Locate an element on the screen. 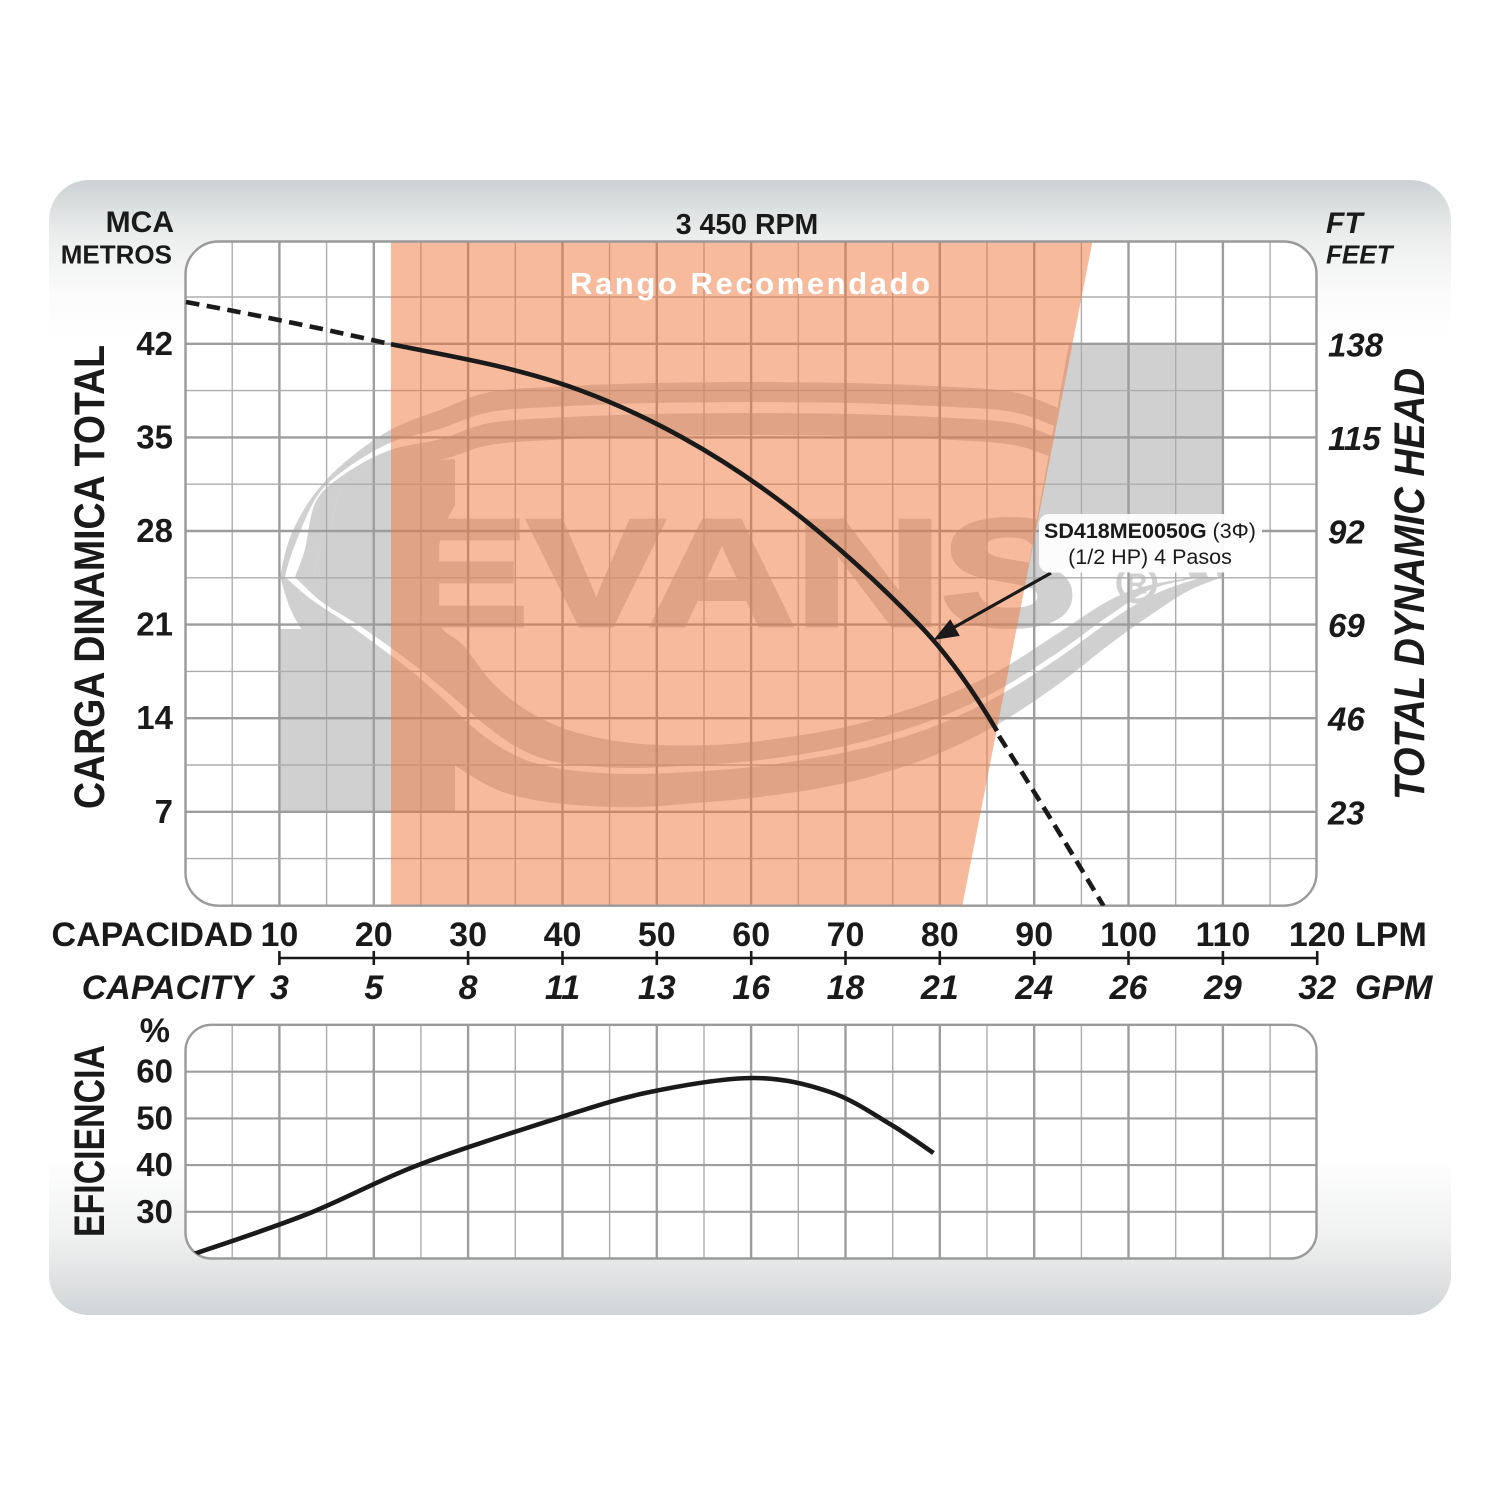 The height and width of the screenshot is (1505, 1500). svg-text: 11 is located at coordinates (562, 988).